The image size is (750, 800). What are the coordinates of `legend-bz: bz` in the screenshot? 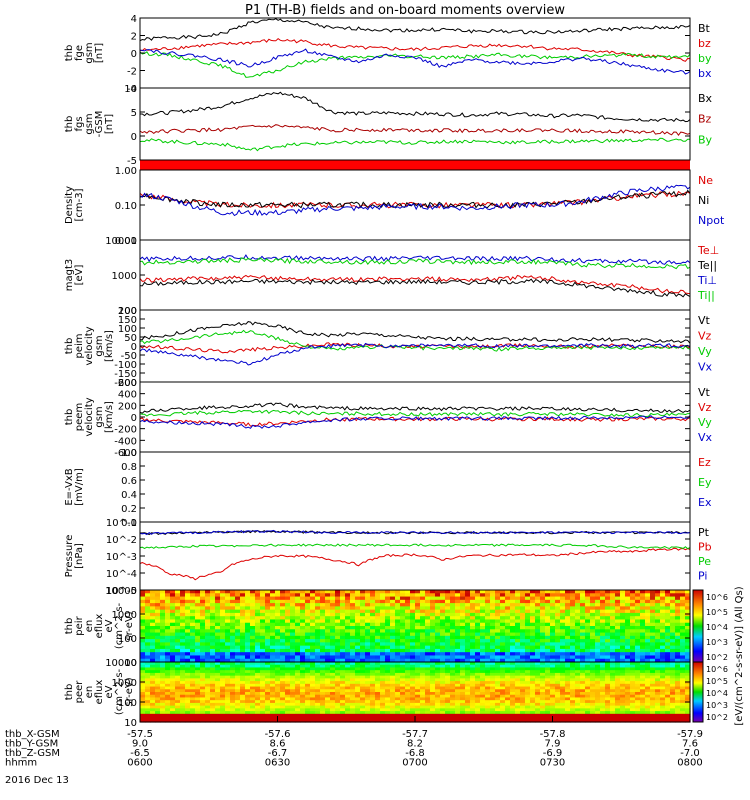 It's located at (704, 43).